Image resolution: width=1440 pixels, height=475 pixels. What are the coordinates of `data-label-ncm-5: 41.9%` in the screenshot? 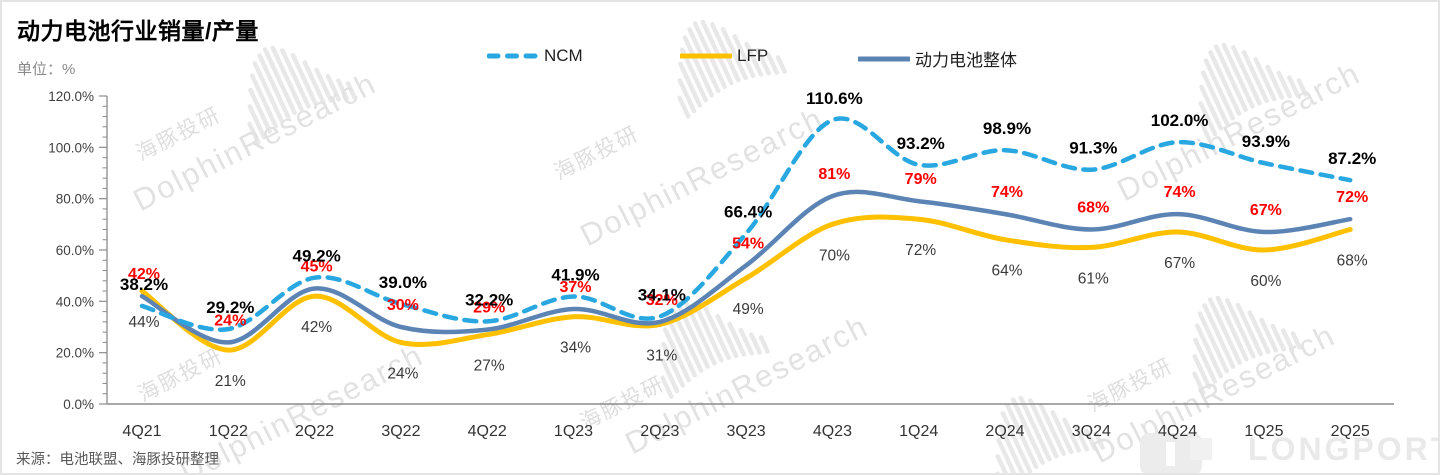 It's located at (575, 274).